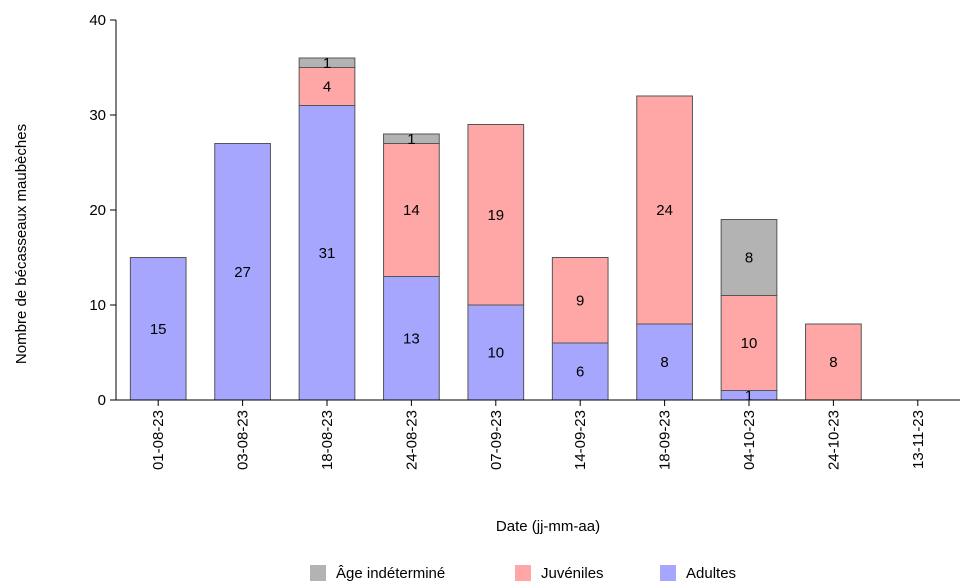 Image resolution: width=967 pixels, height=588 pixels. What do you see at coordinates (548, 526) in the screenshot?
I see `x-axis-title: Date (jj-mm-aa)` at bounding box center [548, 526].